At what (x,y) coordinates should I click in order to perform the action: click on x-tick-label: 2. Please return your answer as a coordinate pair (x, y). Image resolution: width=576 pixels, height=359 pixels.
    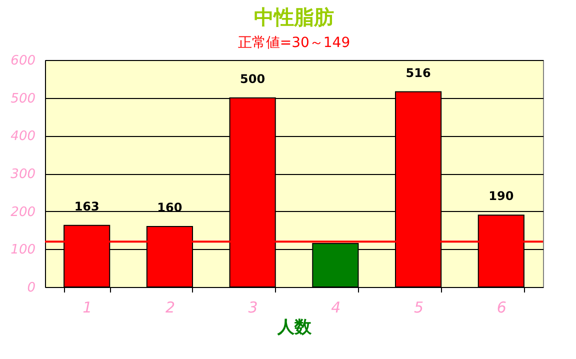
    Looking at the image, I should click on (170, 307).